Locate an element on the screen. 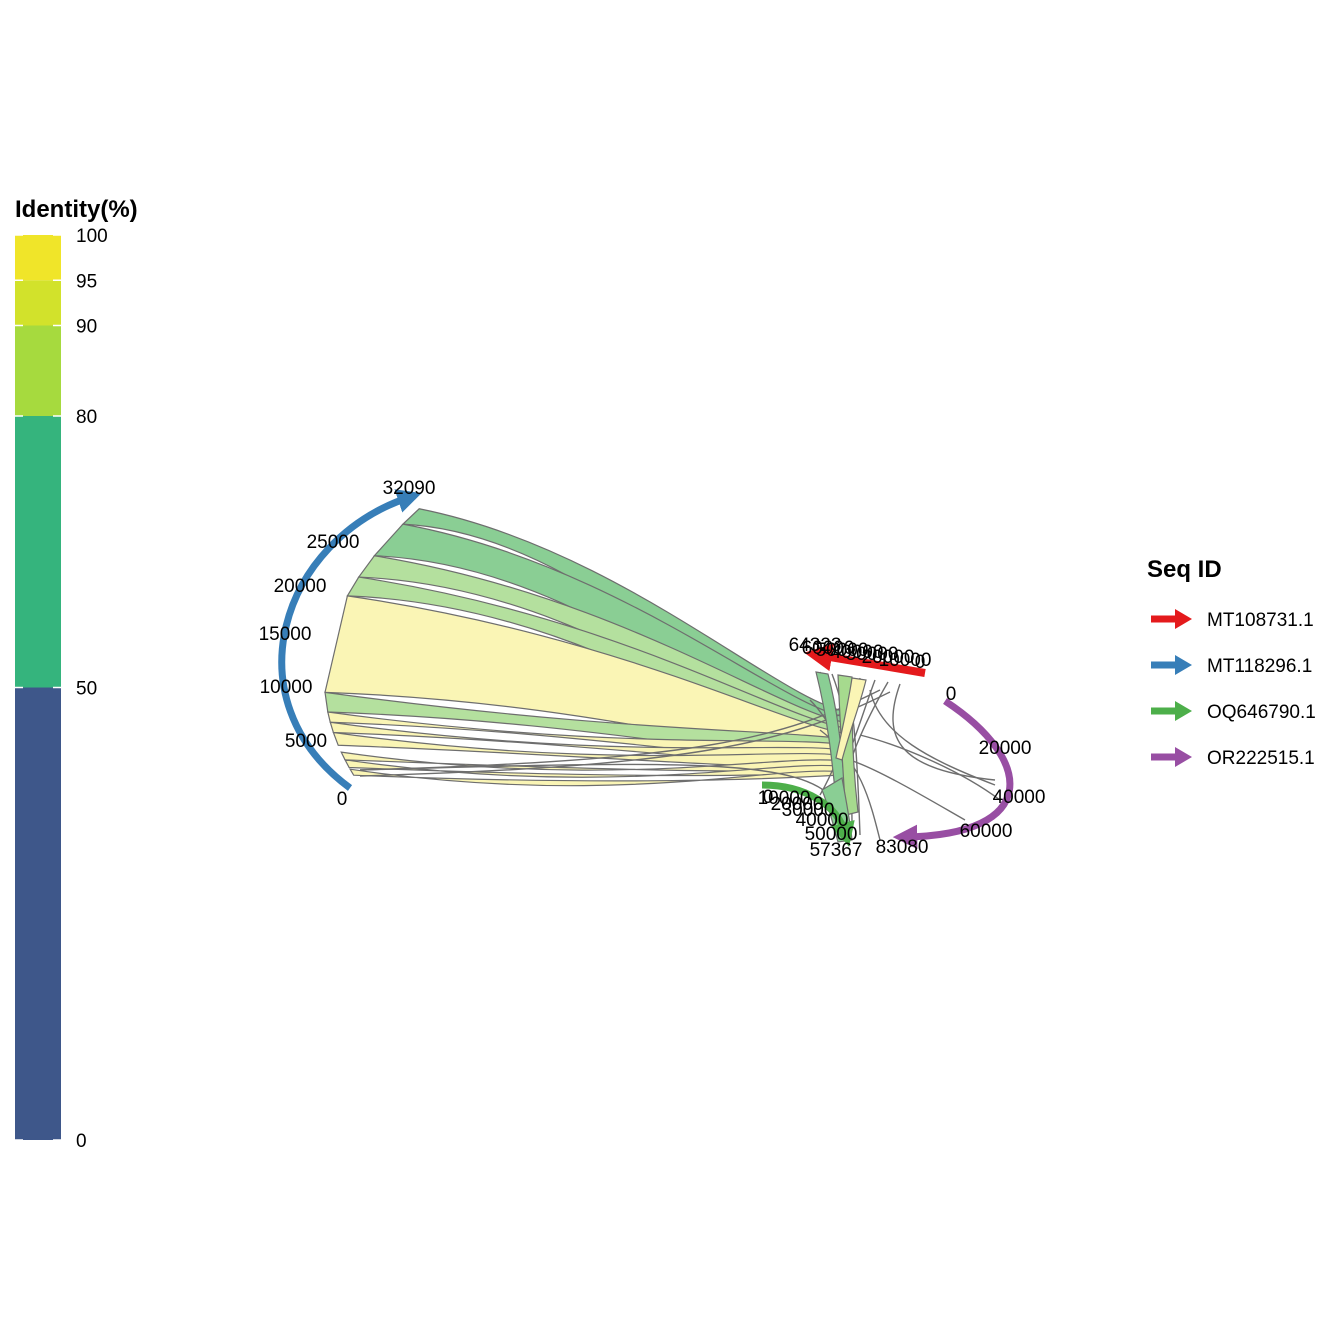 The width and height of the screenshot is (1344, 1344). tick-labels-OQ646790: 0 10000 20000 30000 40000 50000 57367 is located at coordinates (810, 824).